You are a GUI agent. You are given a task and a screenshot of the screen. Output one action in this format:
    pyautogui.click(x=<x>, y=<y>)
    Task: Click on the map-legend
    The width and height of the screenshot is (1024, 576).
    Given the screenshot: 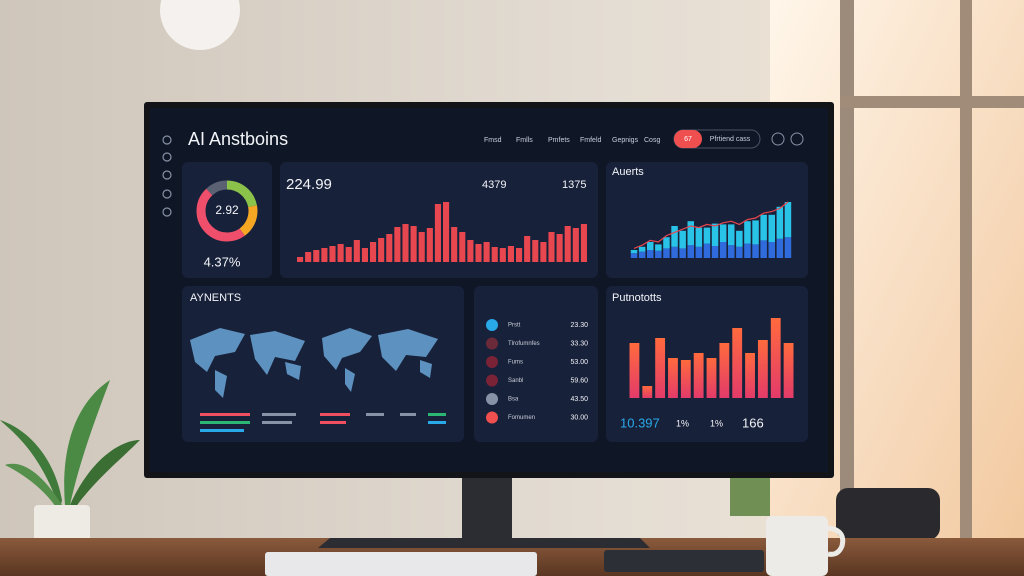 What is the action you would take?
    pyautogui.click(x=323, y=422)
    